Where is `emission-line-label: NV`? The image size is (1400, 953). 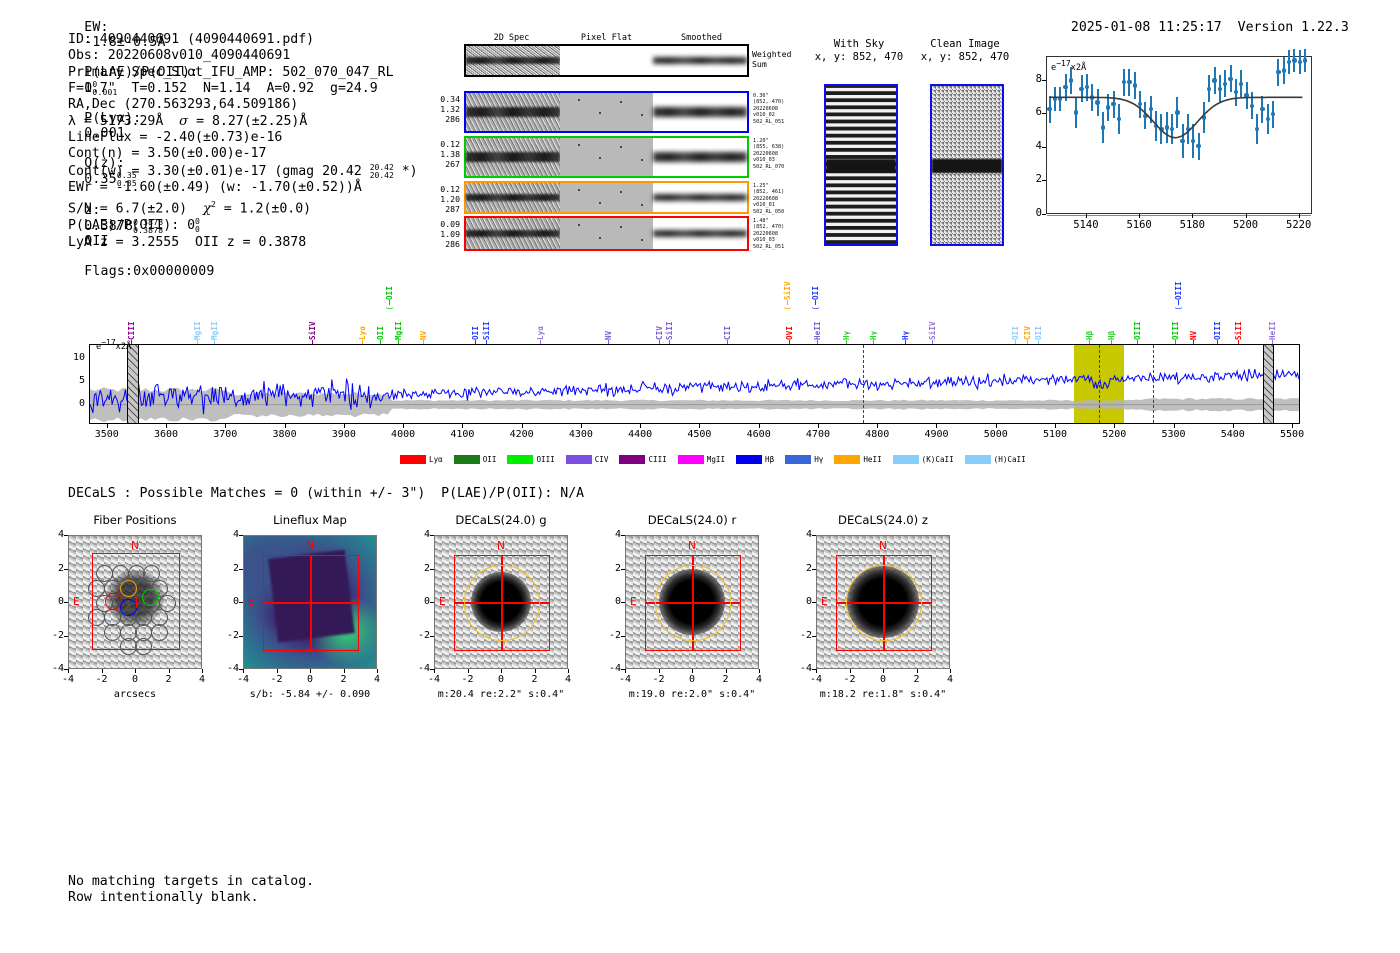
emission-line-label: NV is located at coordinates (1194, 335).